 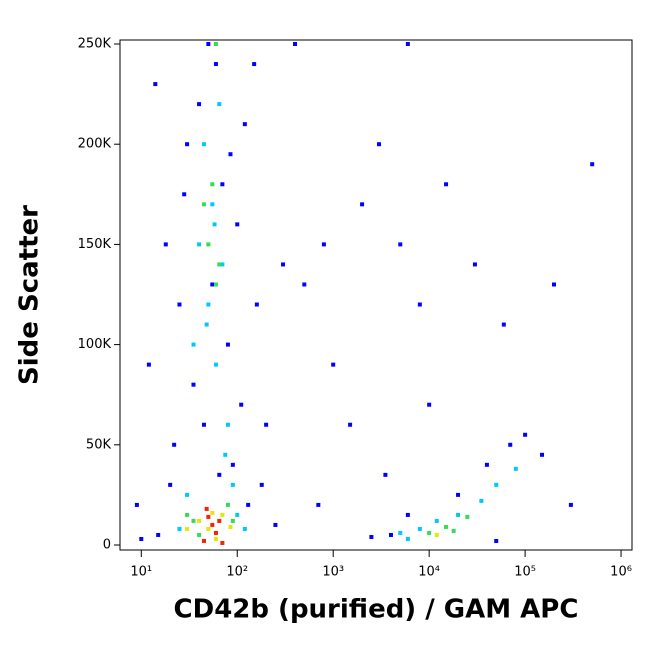 I want to click on x-tick-label: 10⁴, so click(x=429, y=572).